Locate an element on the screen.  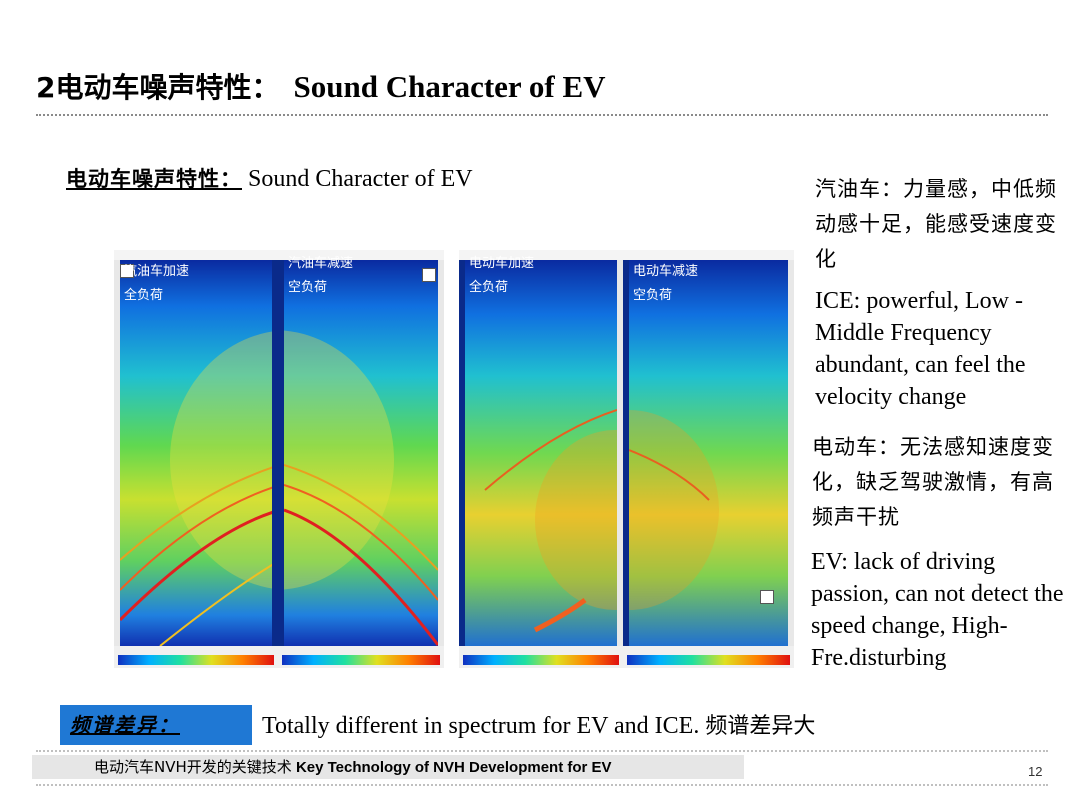
footer-bar is located at coordinates (388, 767).